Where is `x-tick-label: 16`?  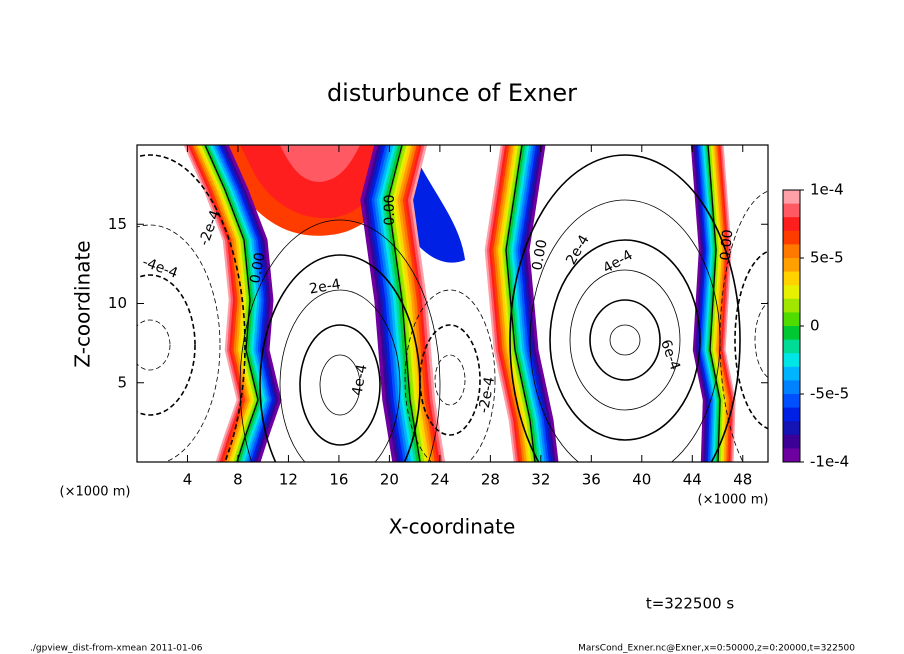
x-tick-label: 16 is located at coordinates (338, 480).